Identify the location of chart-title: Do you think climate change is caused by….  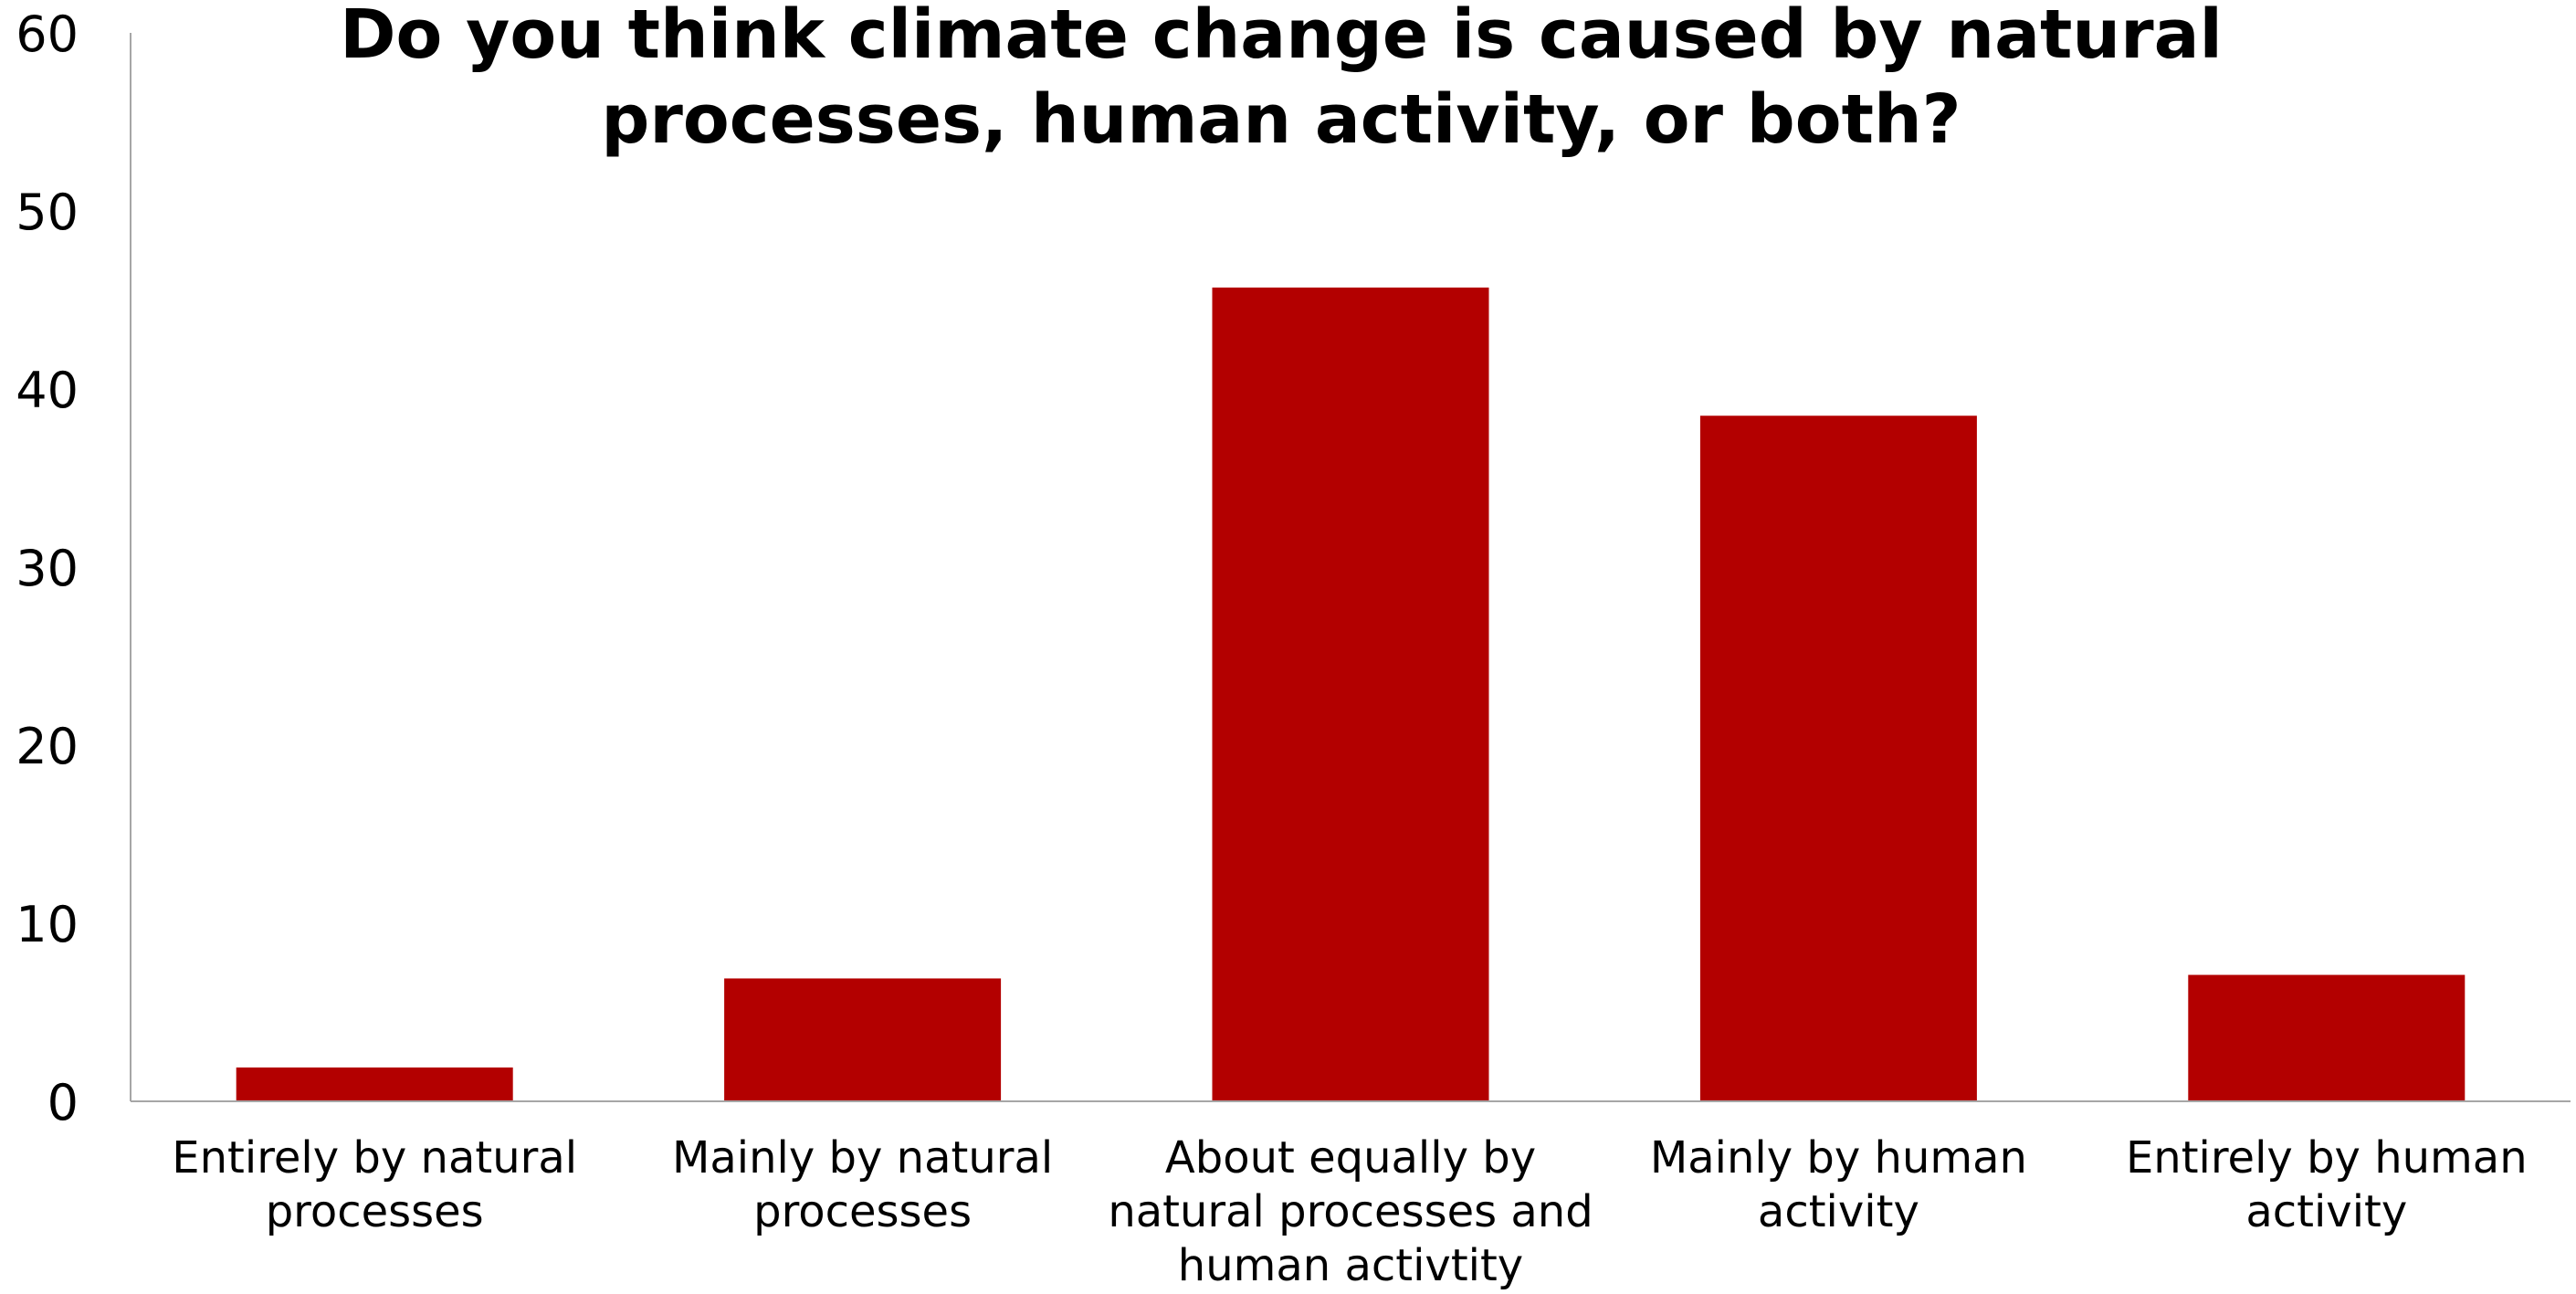
(1281, 79).